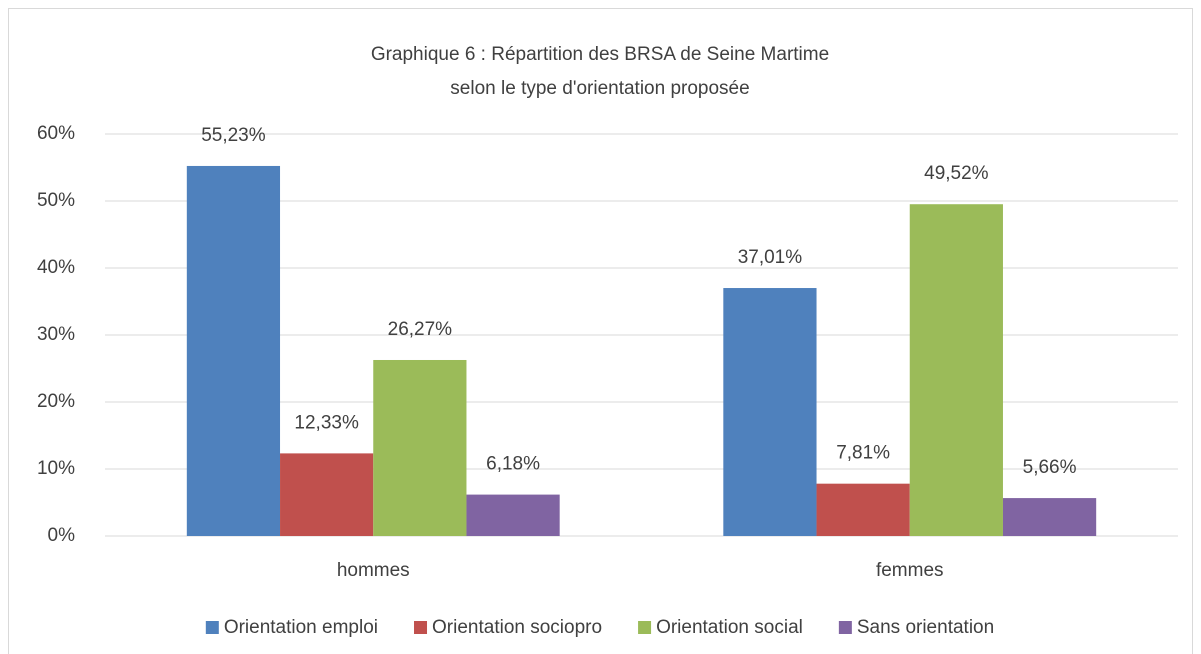 The width and height of the screenshot is (1201, 654). I want to click on value-label: 37,01%, so click(770, 257).